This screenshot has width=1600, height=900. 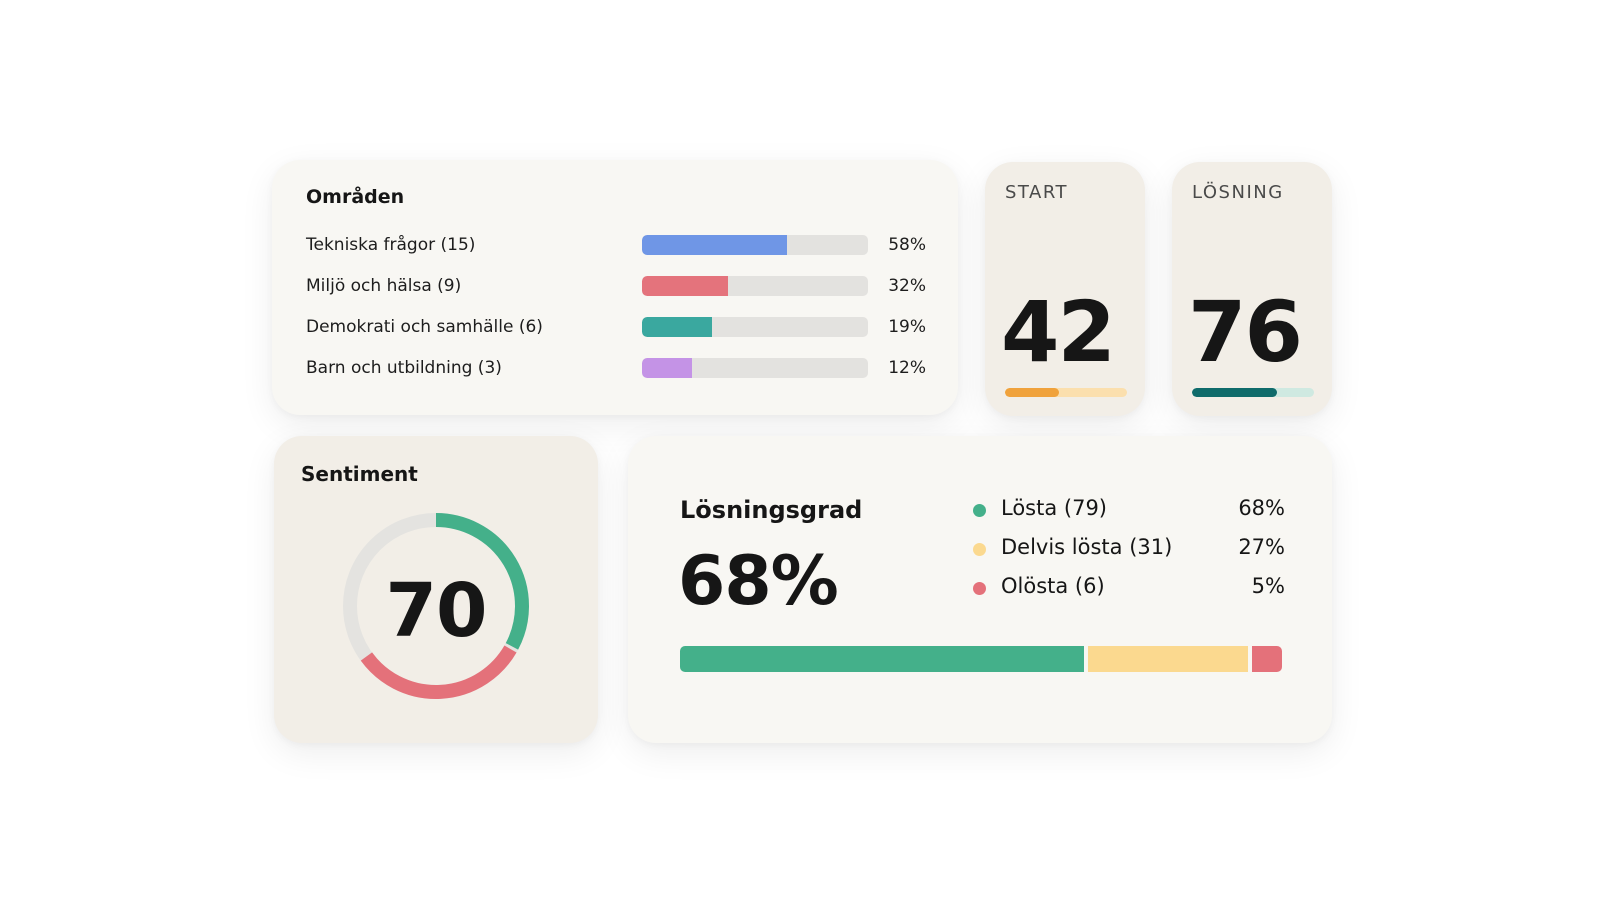 I want to click on kpi-losning-card: LÖSNING 76, so click(x=1252, y=289).